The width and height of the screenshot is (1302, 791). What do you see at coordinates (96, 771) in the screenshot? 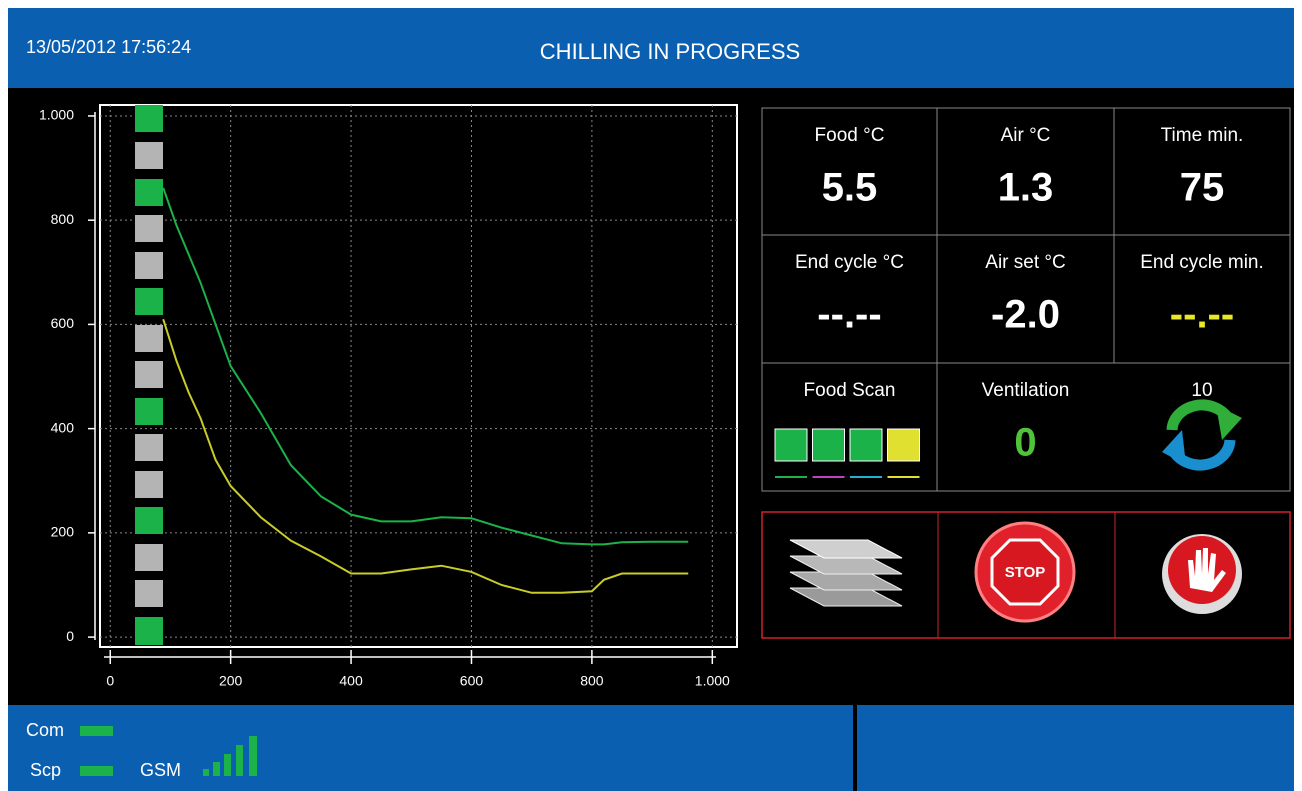
I see `scp-indicator` at bounding box center [96, 771].